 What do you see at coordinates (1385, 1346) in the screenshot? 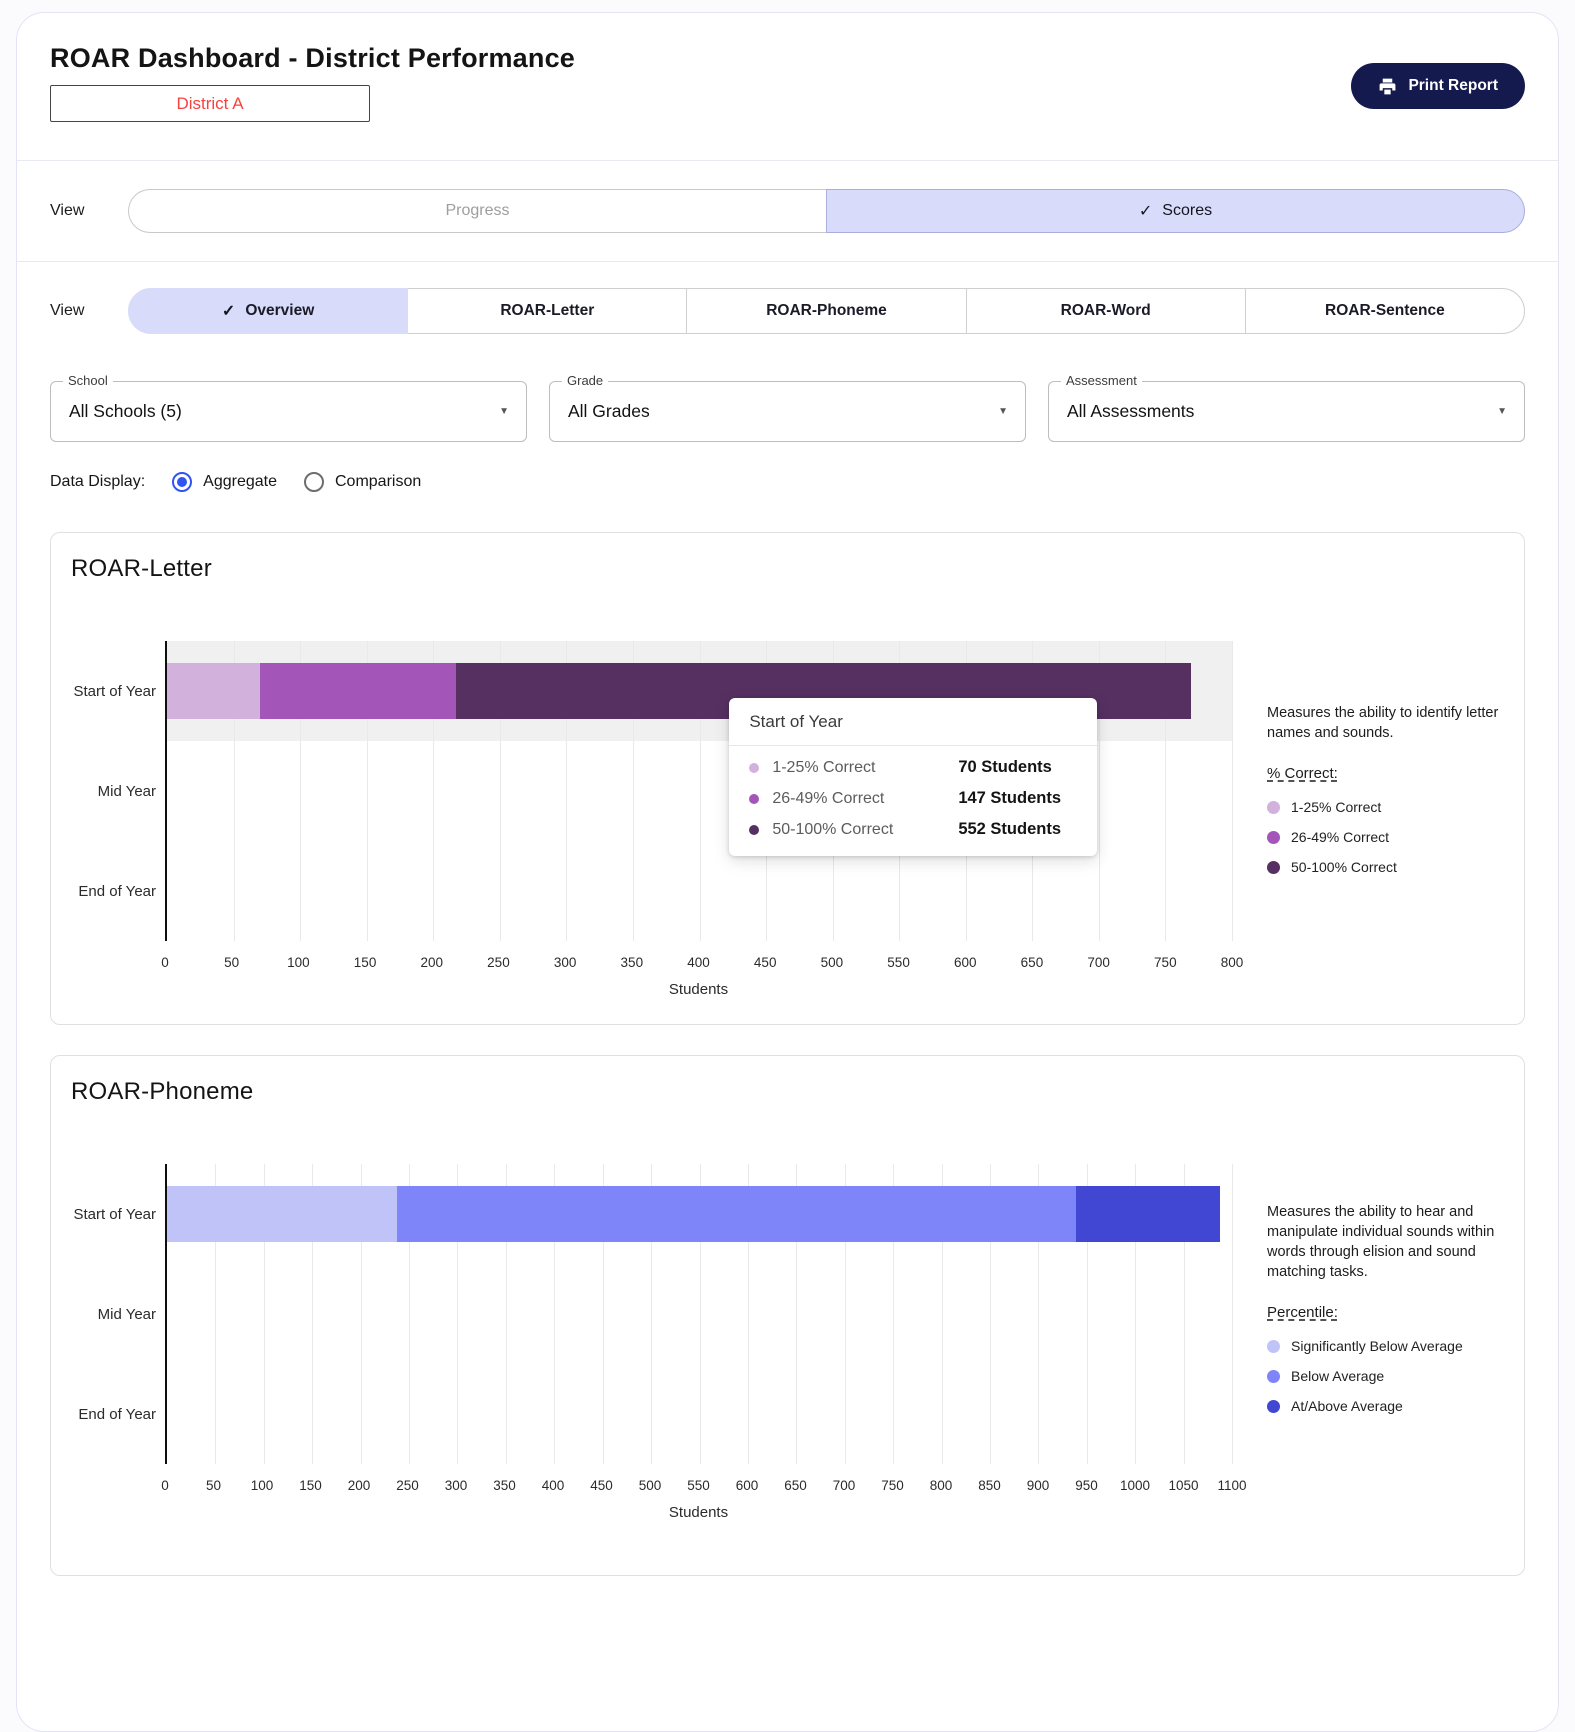
I see `legend-item: Significantly Below Average` at bounding box center [1385, 1346].